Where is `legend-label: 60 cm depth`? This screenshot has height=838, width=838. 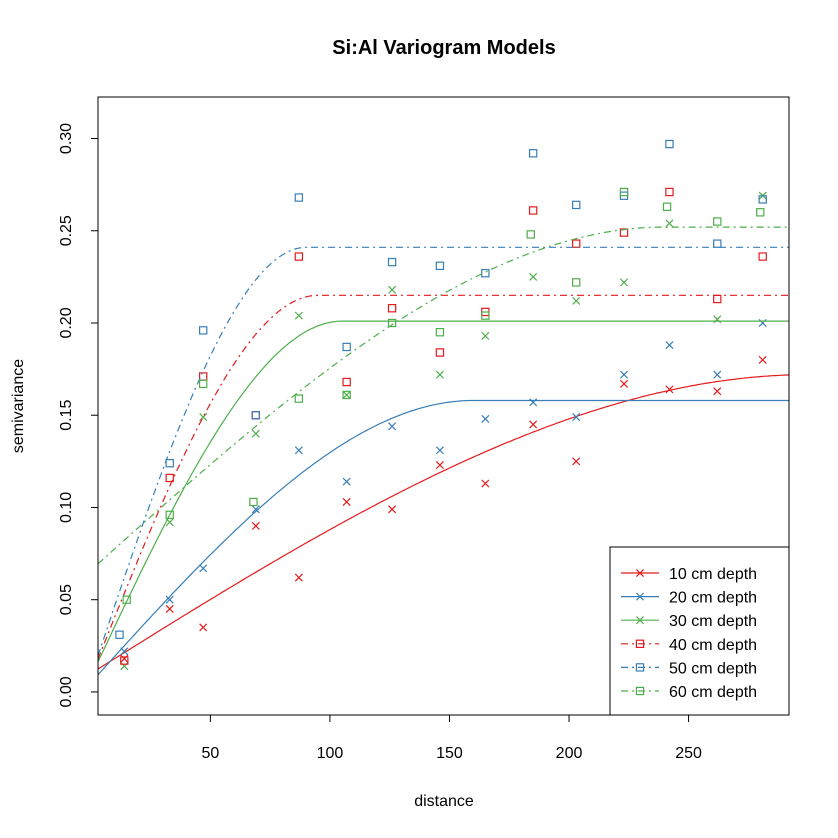 legend-label: 60 cm depth is located at coordinates (713, 692).